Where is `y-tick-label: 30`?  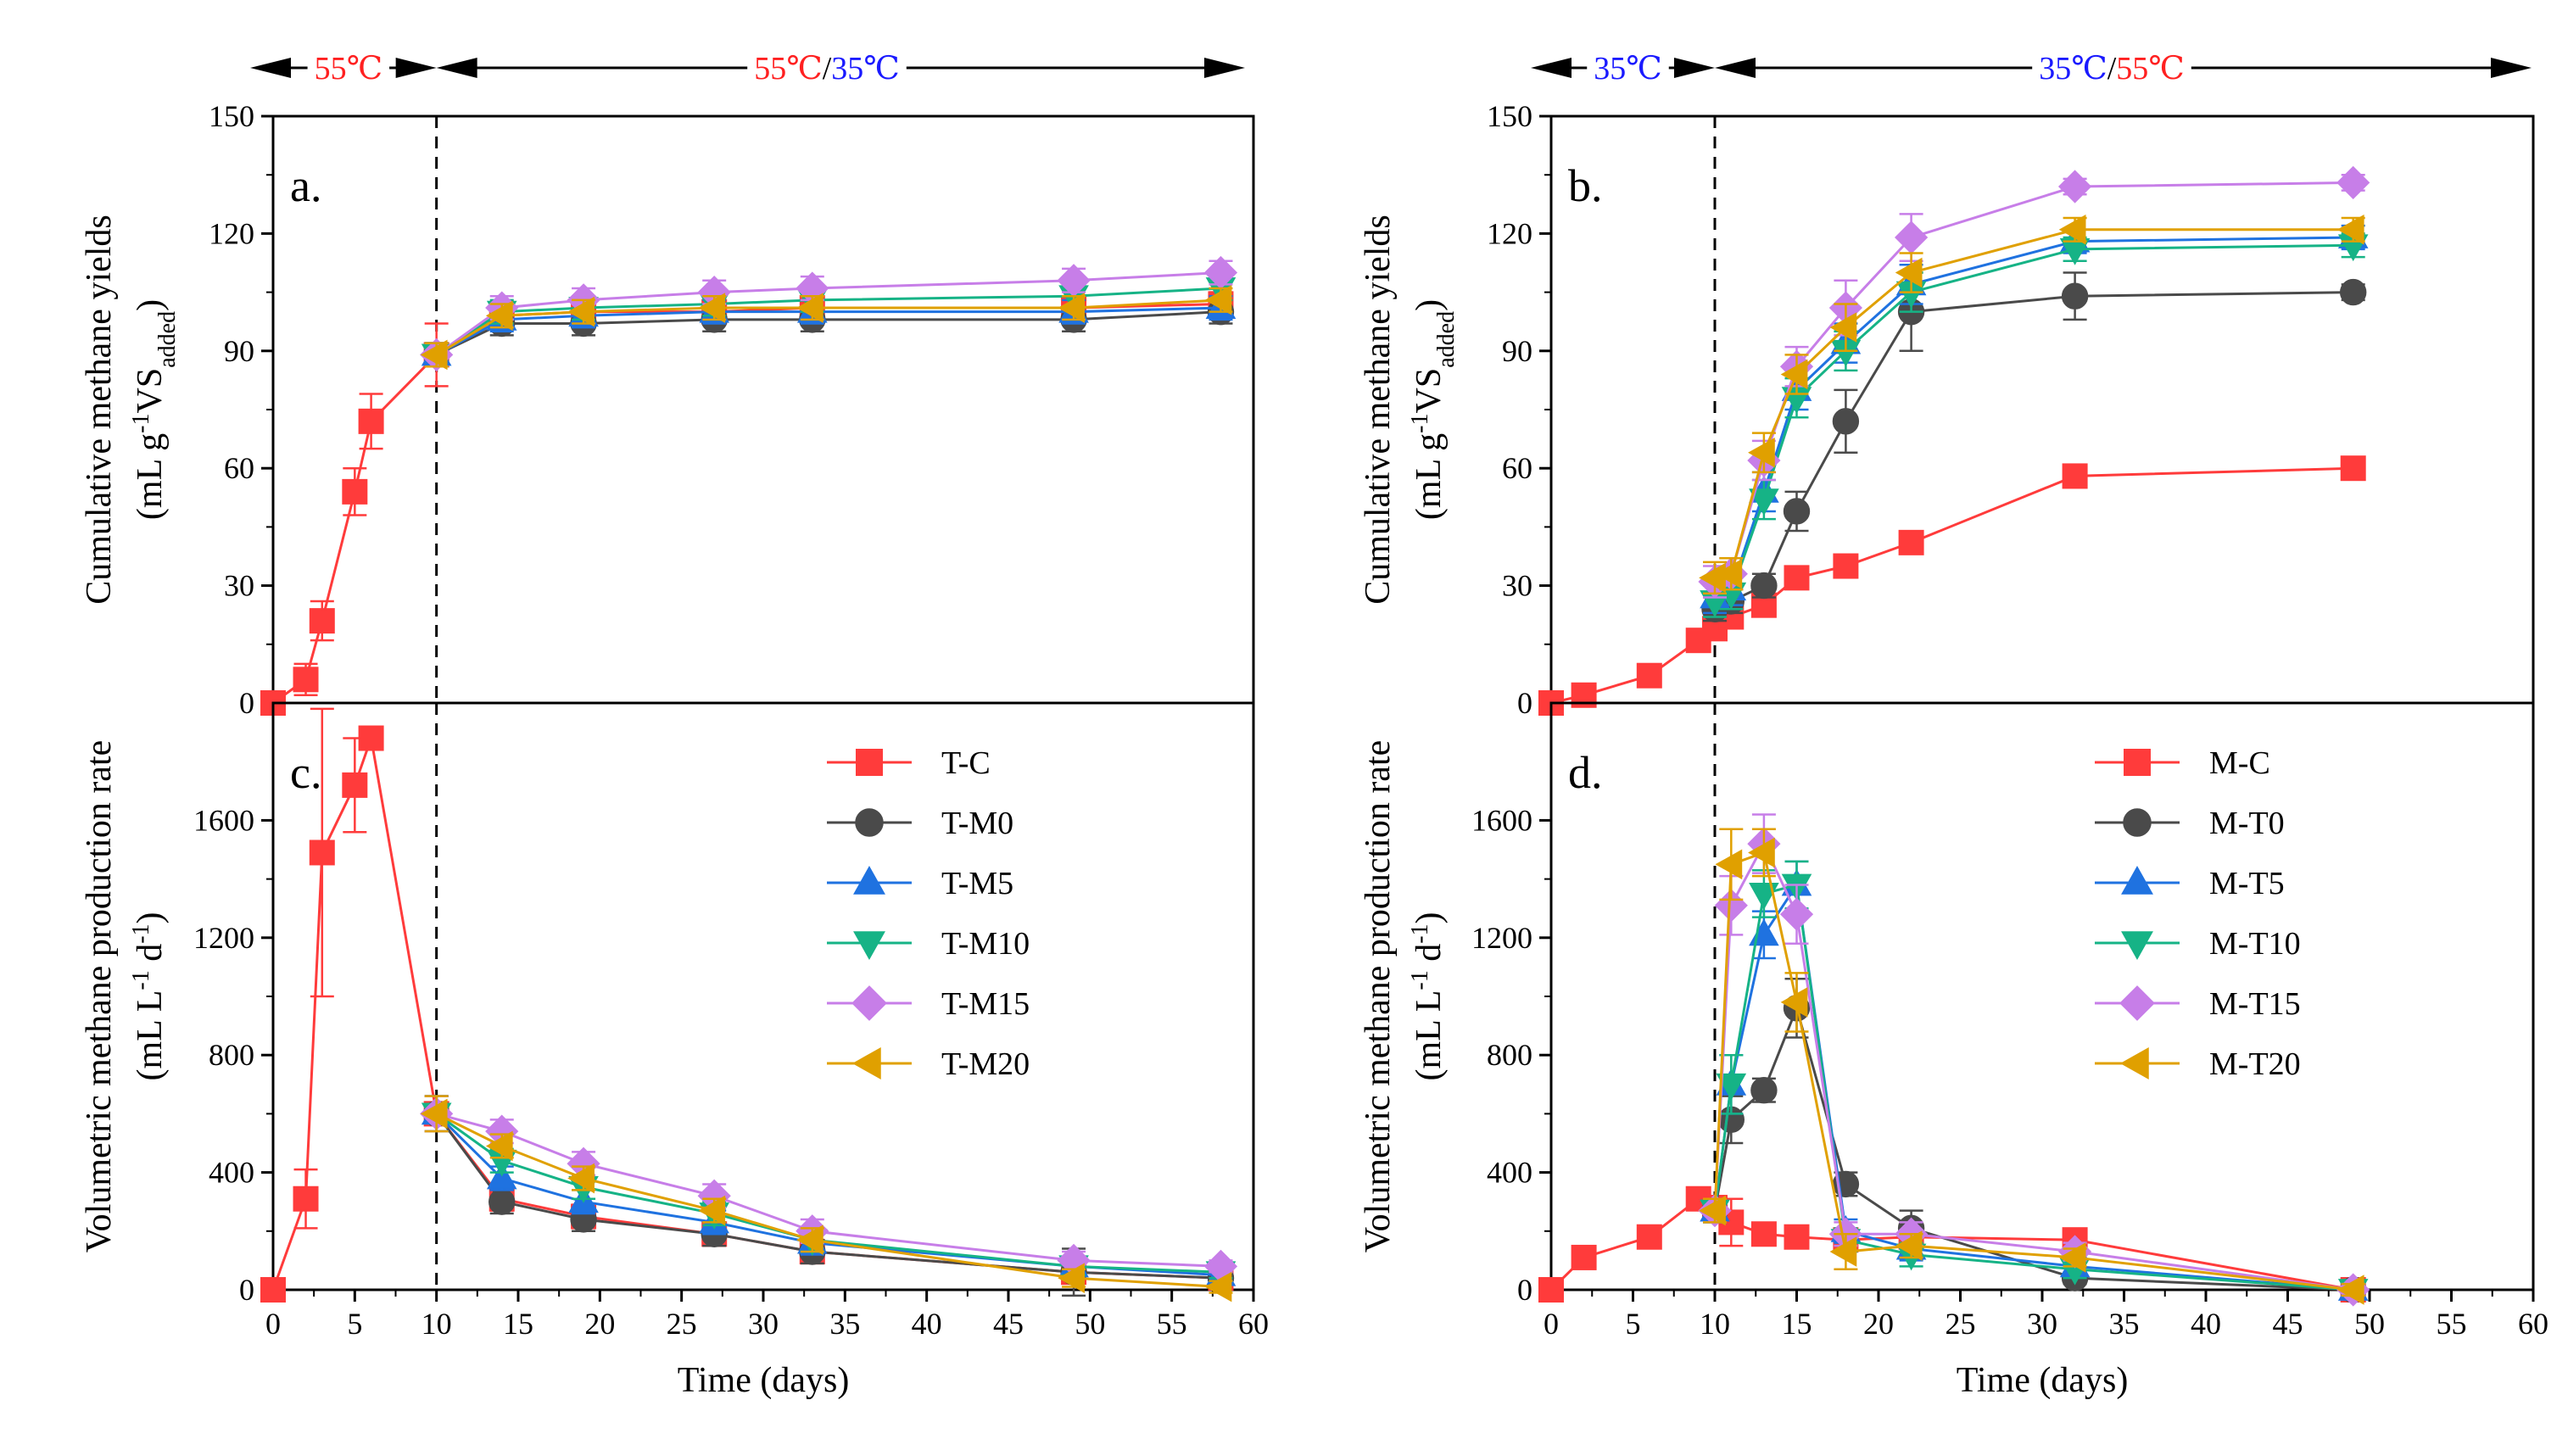
y-tick-label: 30 is located at coordinates (239, 586).